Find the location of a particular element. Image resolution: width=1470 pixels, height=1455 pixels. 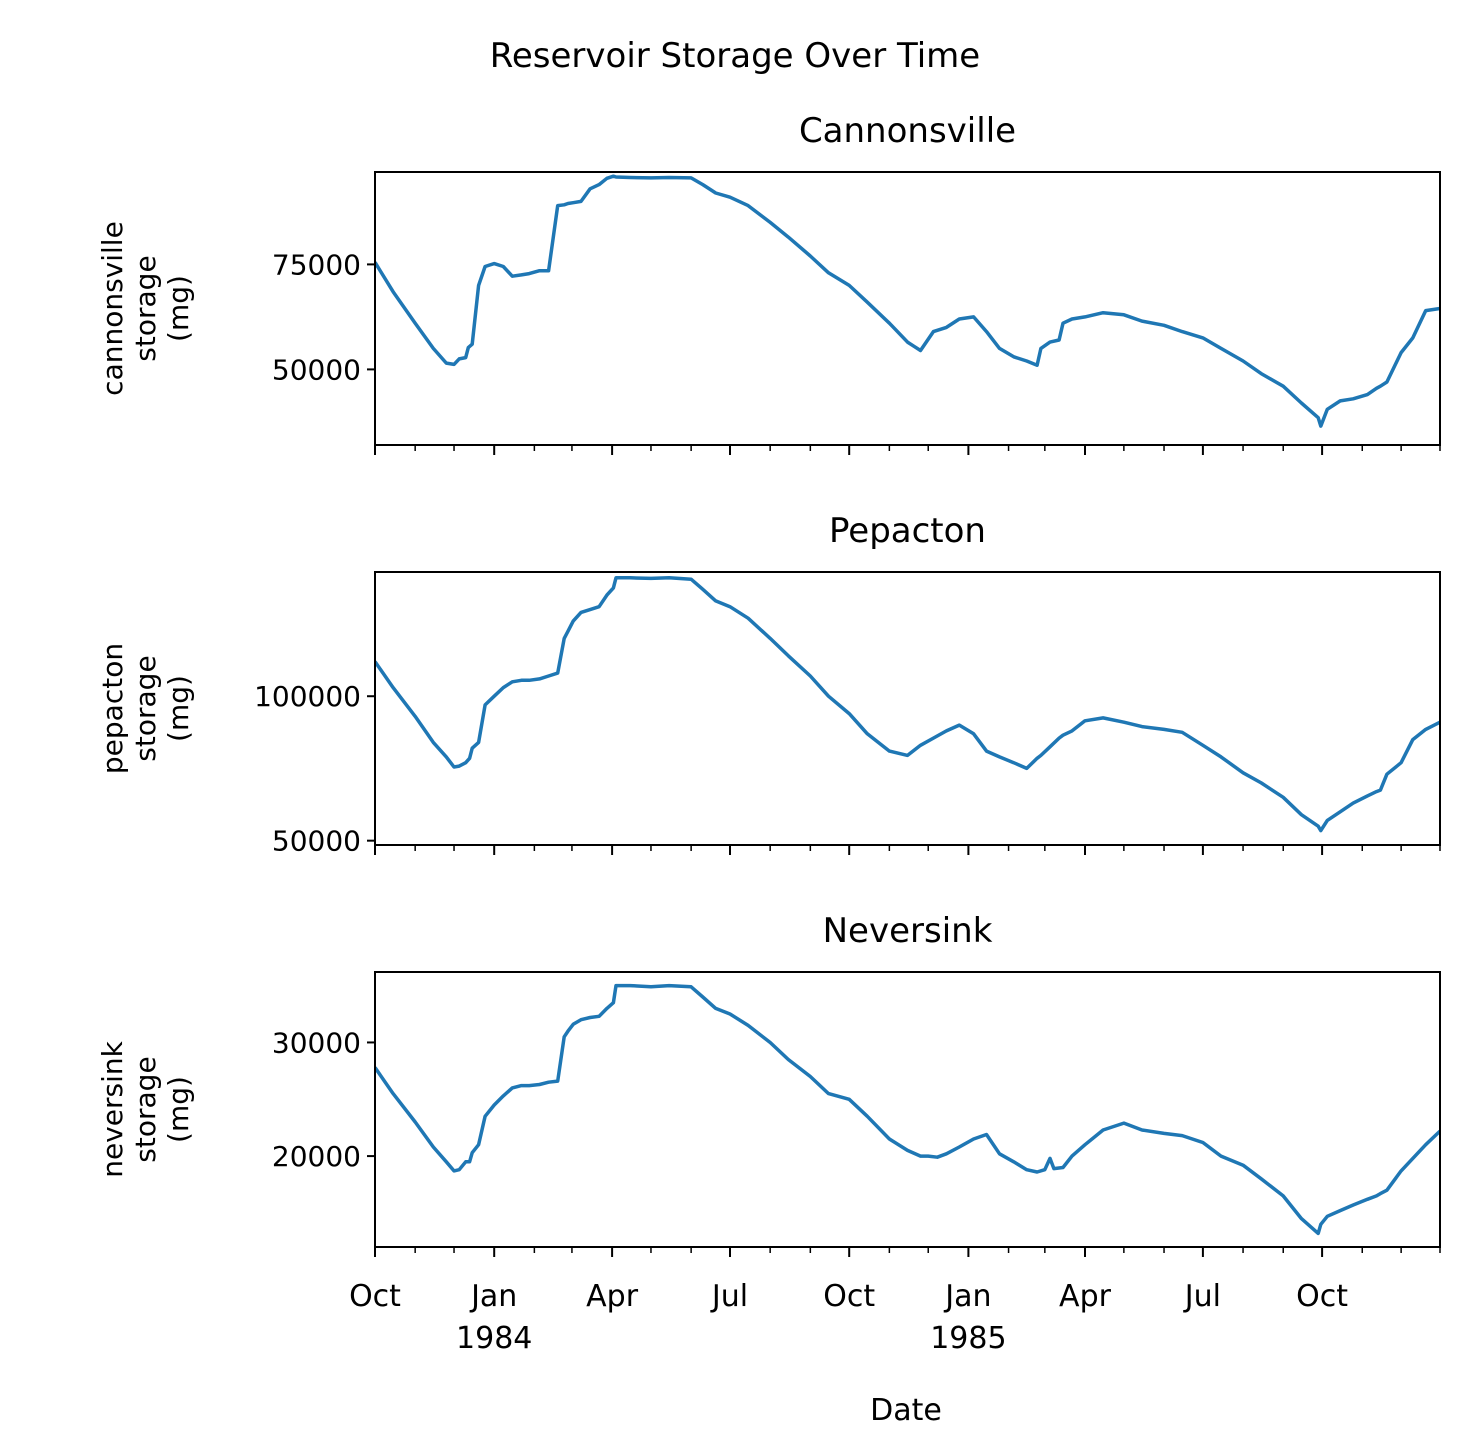

subplot-title: Neversink is located at coordinates (908, 931).